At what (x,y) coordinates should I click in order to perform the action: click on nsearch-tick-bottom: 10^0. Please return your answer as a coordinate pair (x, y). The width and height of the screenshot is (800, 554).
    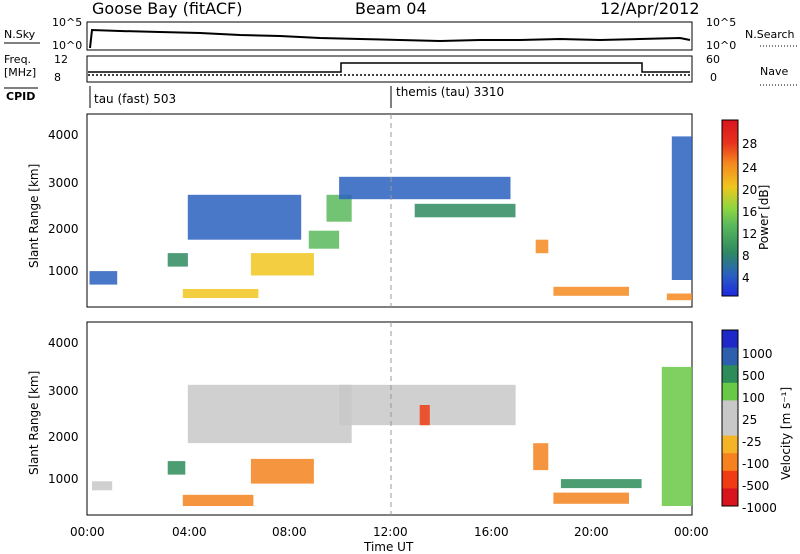
    Looking at the image, I should click on (721, 45).